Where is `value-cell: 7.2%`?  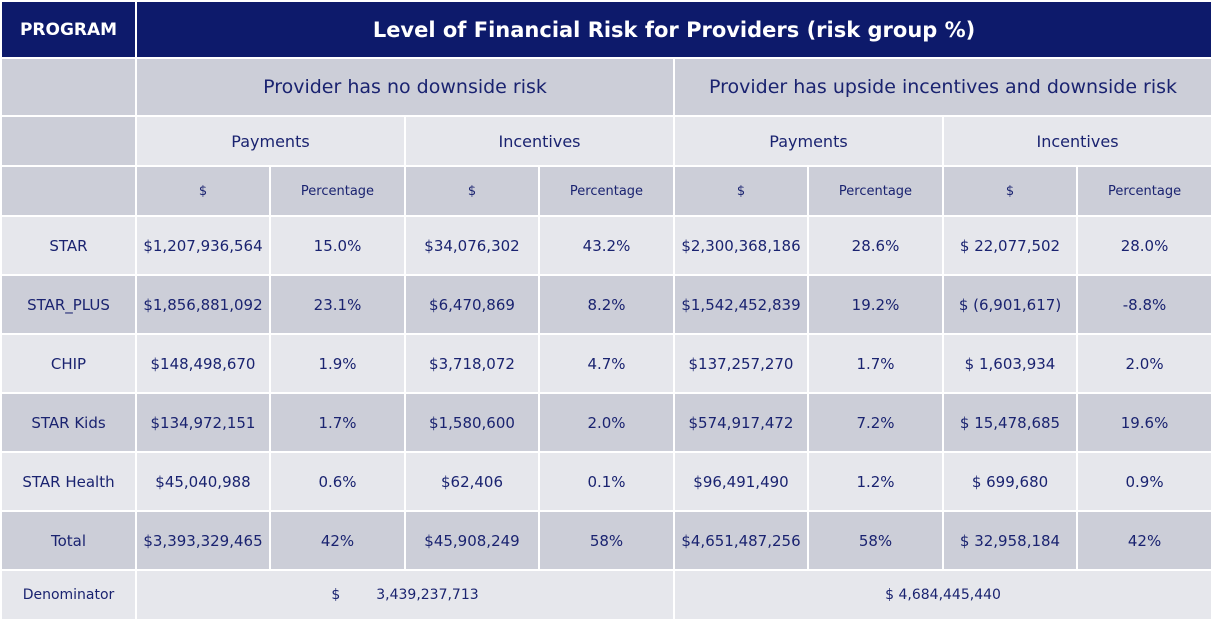 value-cell: 7.2% is located at coordinates (875, 422).